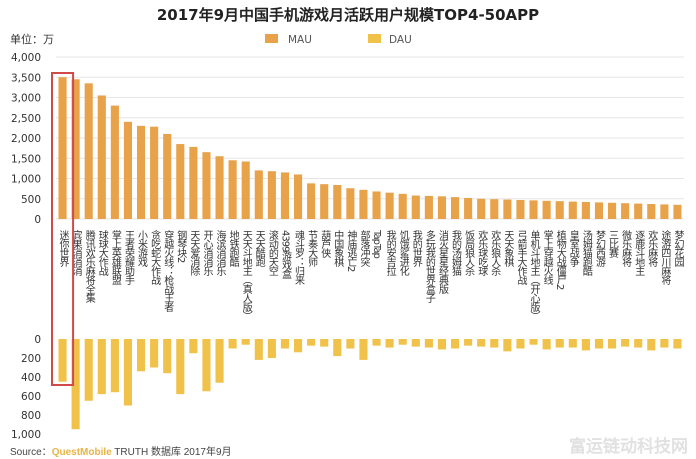 The height and width of the screenshot is (459, 696). What do you see at coordinates (26, 180) in the screenshot?
I see `upper-tick-label: 1,000` at bounding box center [26, 180].